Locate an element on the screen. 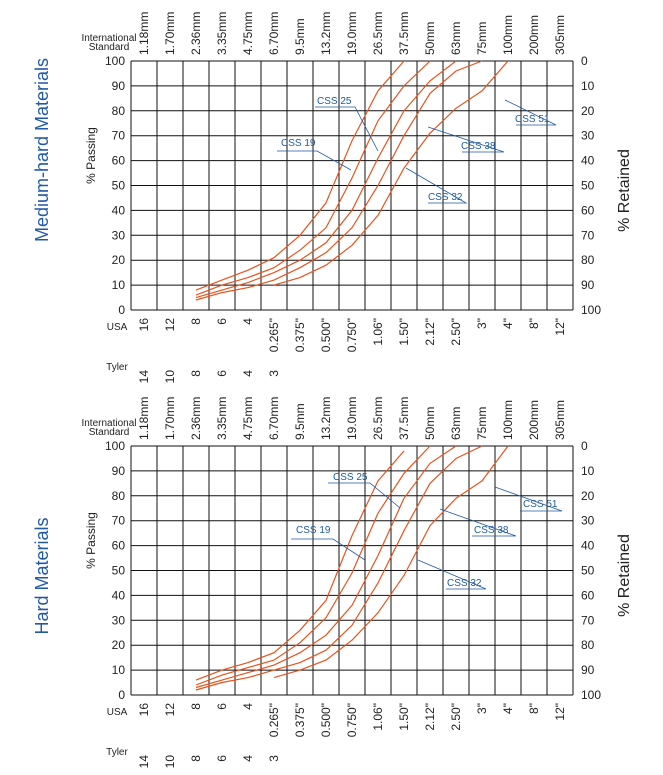  y-tick-label-retained: 100 is located at coordinates (591, 310).